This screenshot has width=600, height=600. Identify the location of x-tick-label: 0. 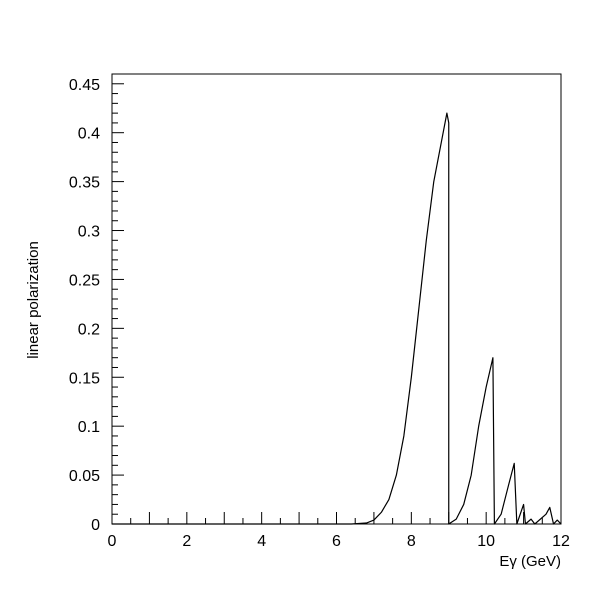
(112, 541).